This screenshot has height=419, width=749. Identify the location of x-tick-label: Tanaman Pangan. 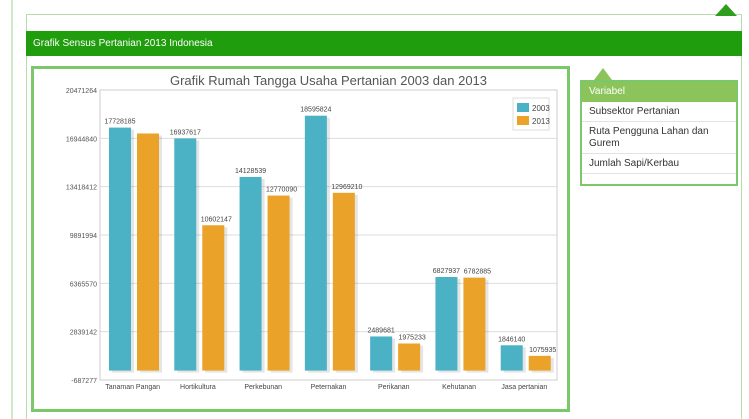
(132, 387).